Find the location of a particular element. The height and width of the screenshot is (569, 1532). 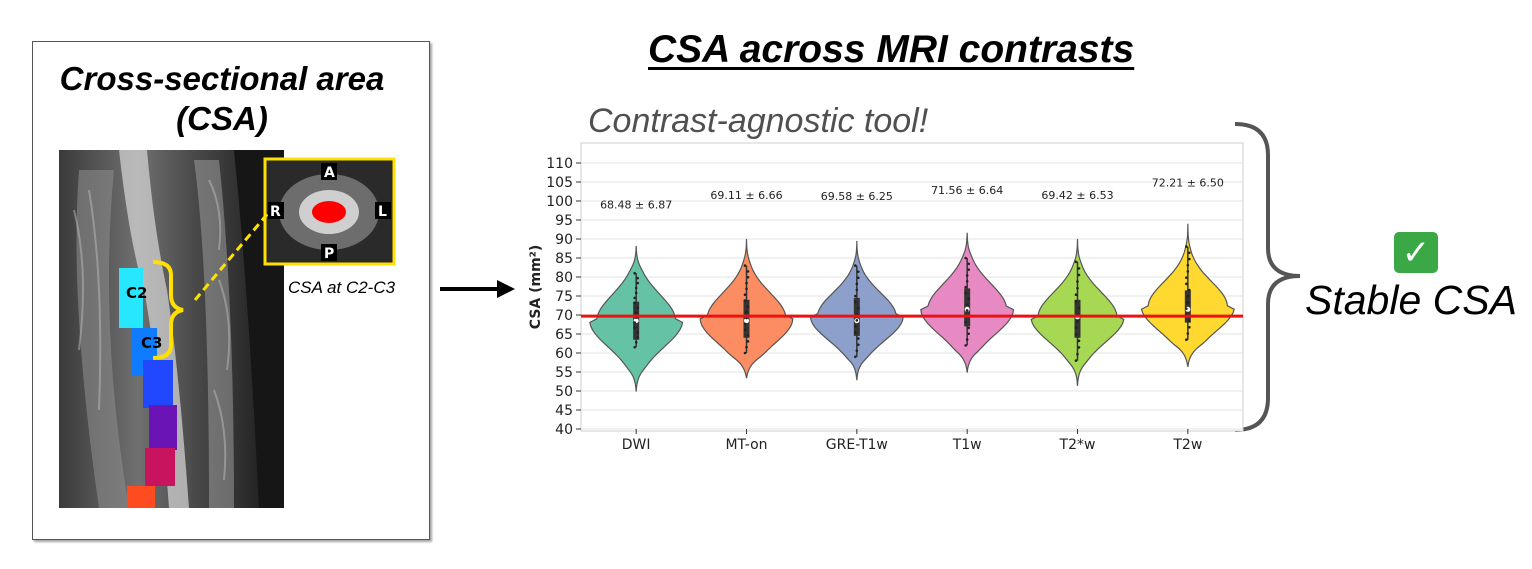

y-tick-label: 45 is located at coordinates (564, 411).